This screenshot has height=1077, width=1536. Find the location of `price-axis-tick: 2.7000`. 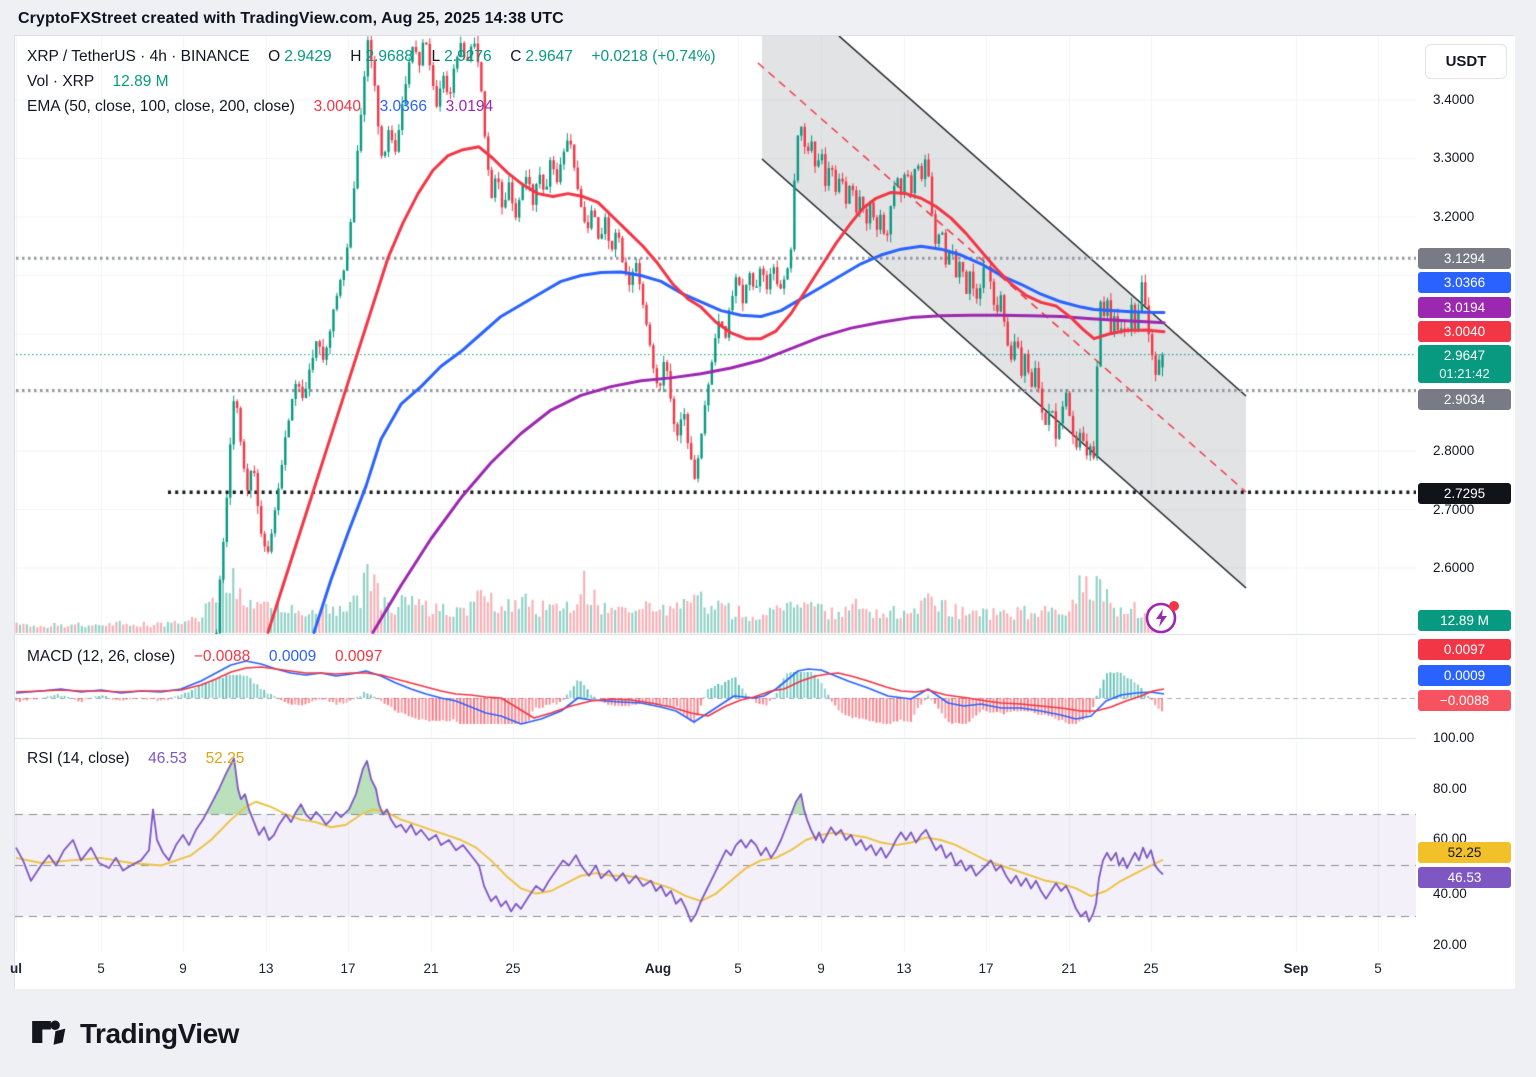

price-axis-tick: 2.7000 is located at coordinates (1454, 509).